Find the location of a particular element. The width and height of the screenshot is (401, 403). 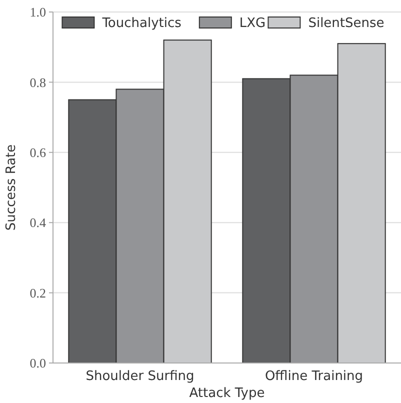

y-tick-label: 1.0 is located at coordinates (38, 12).